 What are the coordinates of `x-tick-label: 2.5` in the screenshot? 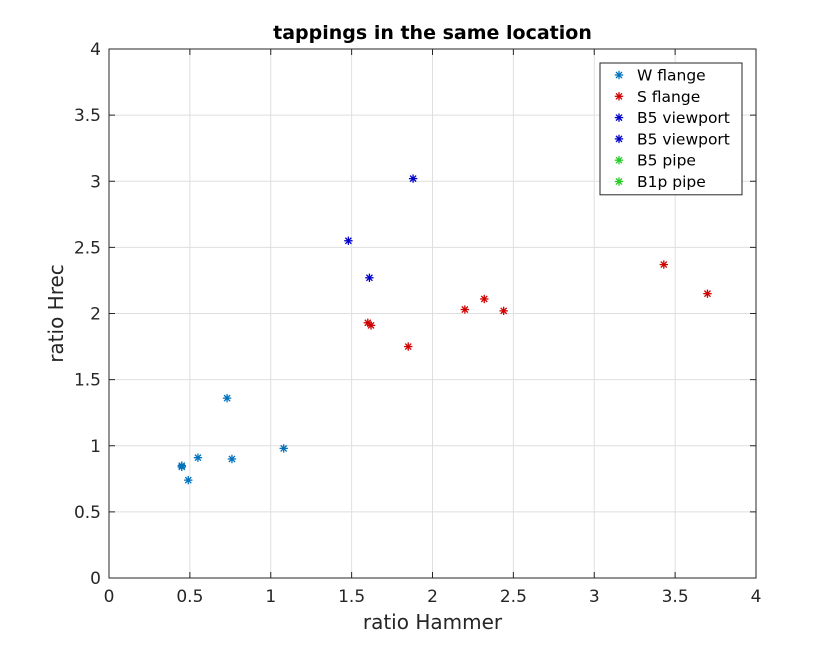 It's located at (513, 597).